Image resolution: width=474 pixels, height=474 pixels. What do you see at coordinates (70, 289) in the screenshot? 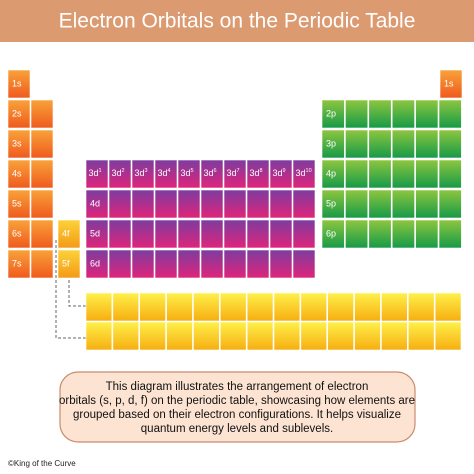
I see `f-connector` at bounding box center [70, 289].